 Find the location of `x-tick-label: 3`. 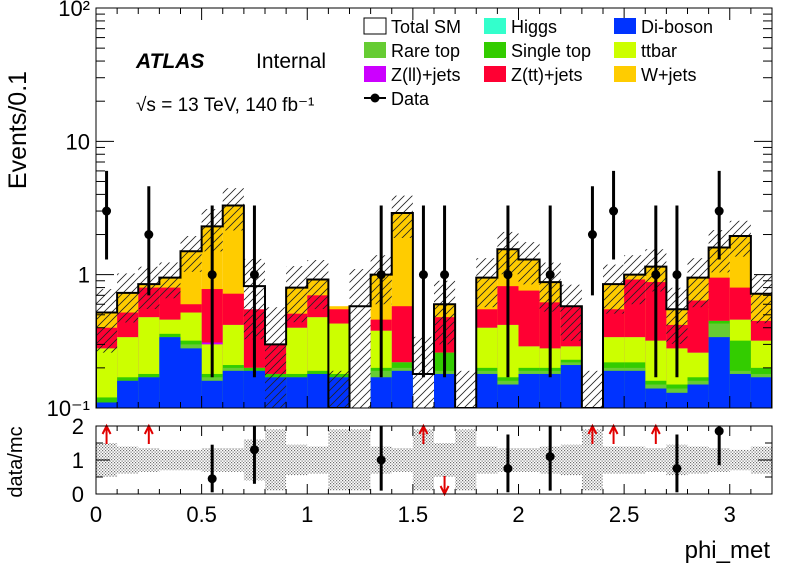

x-tick-label: 3 is located at coordinates (730, 514).